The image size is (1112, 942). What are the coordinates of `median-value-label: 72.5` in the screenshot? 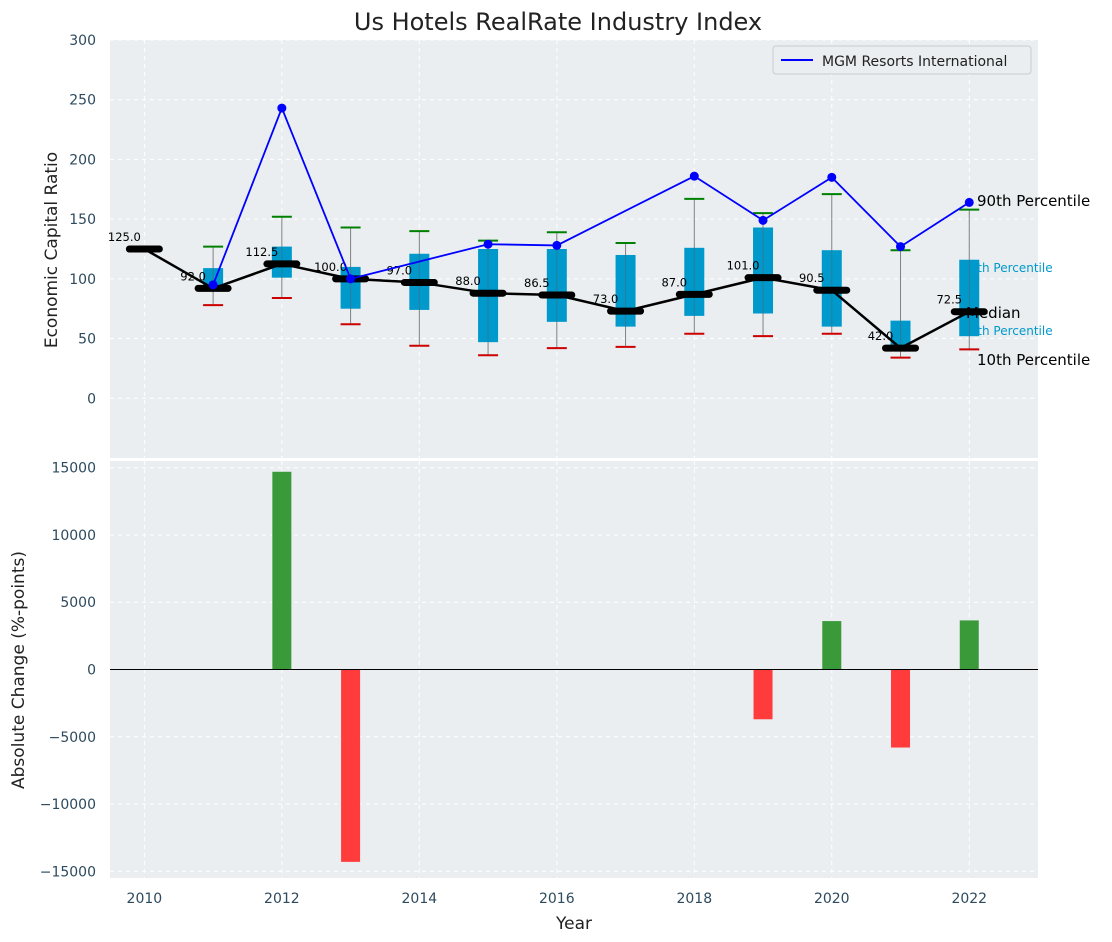 It's located at (949, 300).